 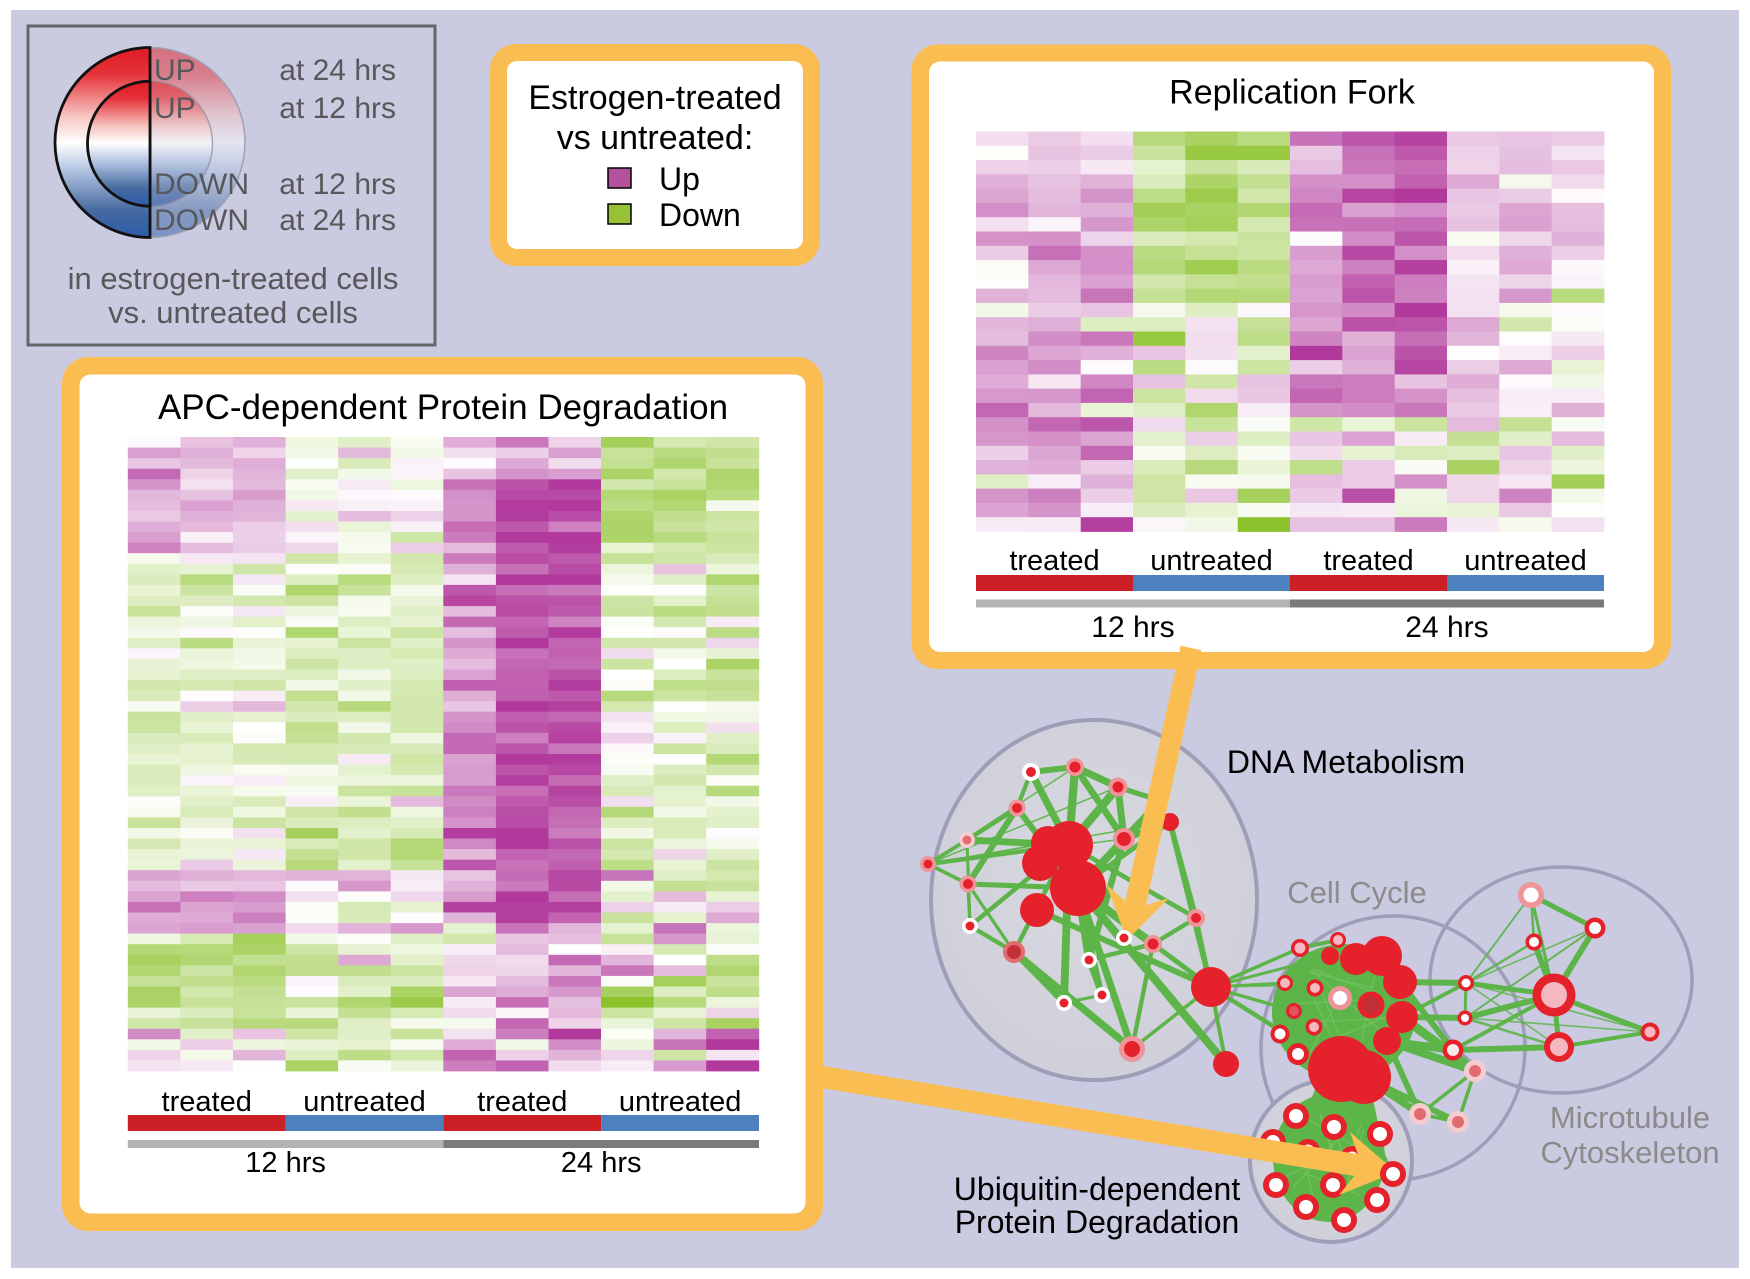 I want to click on svg-text: Cell Cycle, so click(x=1357, y=892).